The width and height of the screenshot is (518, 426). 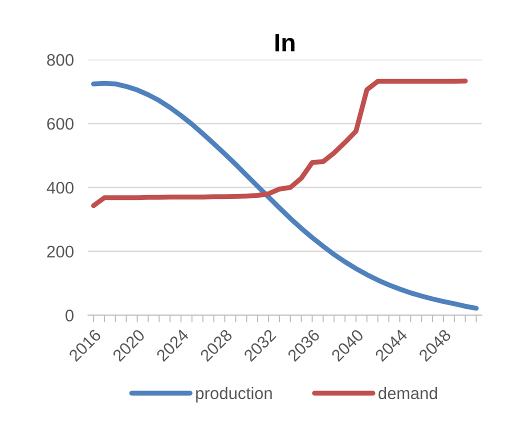 What do you see at coordinates (70, 316) in the screenshot?
I see `y-tick-label: 0` at bounding box center [70, 316].